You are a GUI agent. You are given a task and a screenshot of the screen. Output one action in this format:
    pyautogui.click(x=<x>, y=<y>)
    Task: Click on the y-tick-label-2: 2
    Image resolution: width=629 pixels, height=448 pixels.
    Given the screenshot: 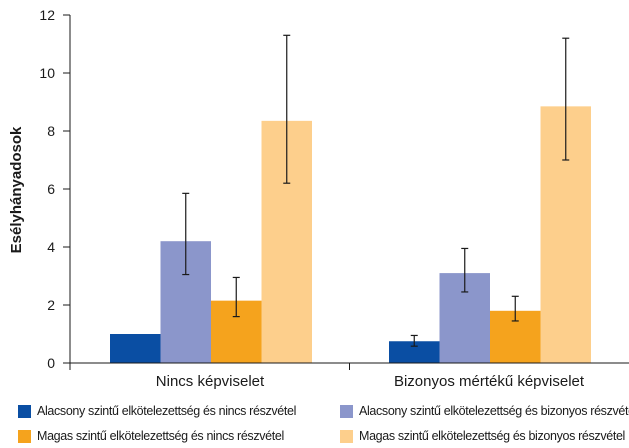 What is the action you would take?
    pyautogui.click(x=51, y=305)
    